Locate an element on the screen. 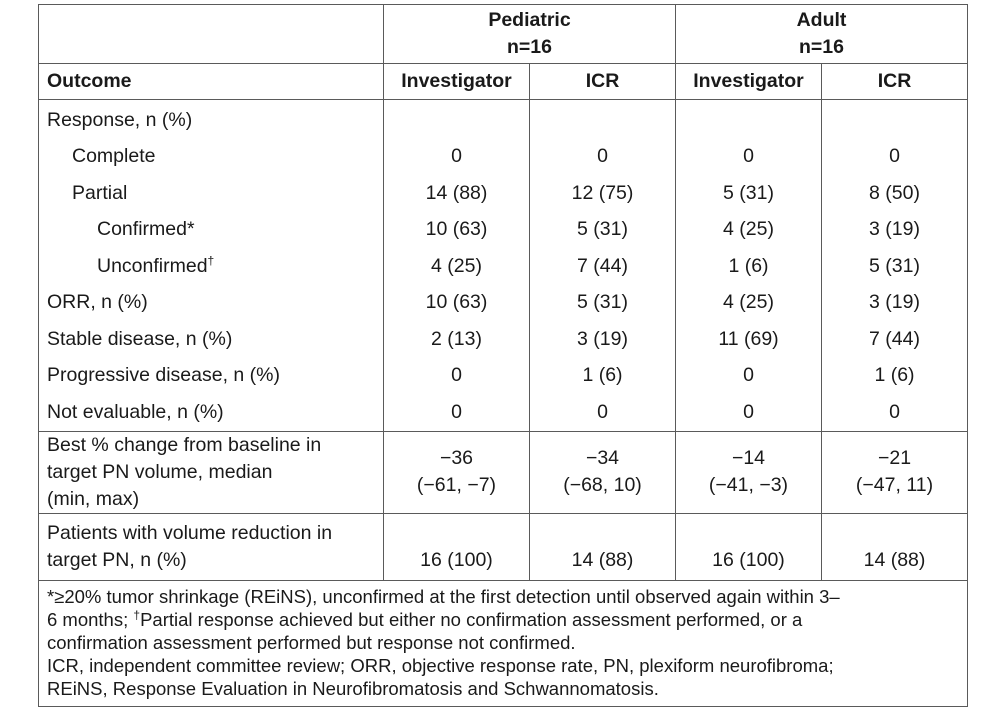 The width and height of the screenshot is (994, 709). cell: 12 (75) is located at coordinates (602, 193).